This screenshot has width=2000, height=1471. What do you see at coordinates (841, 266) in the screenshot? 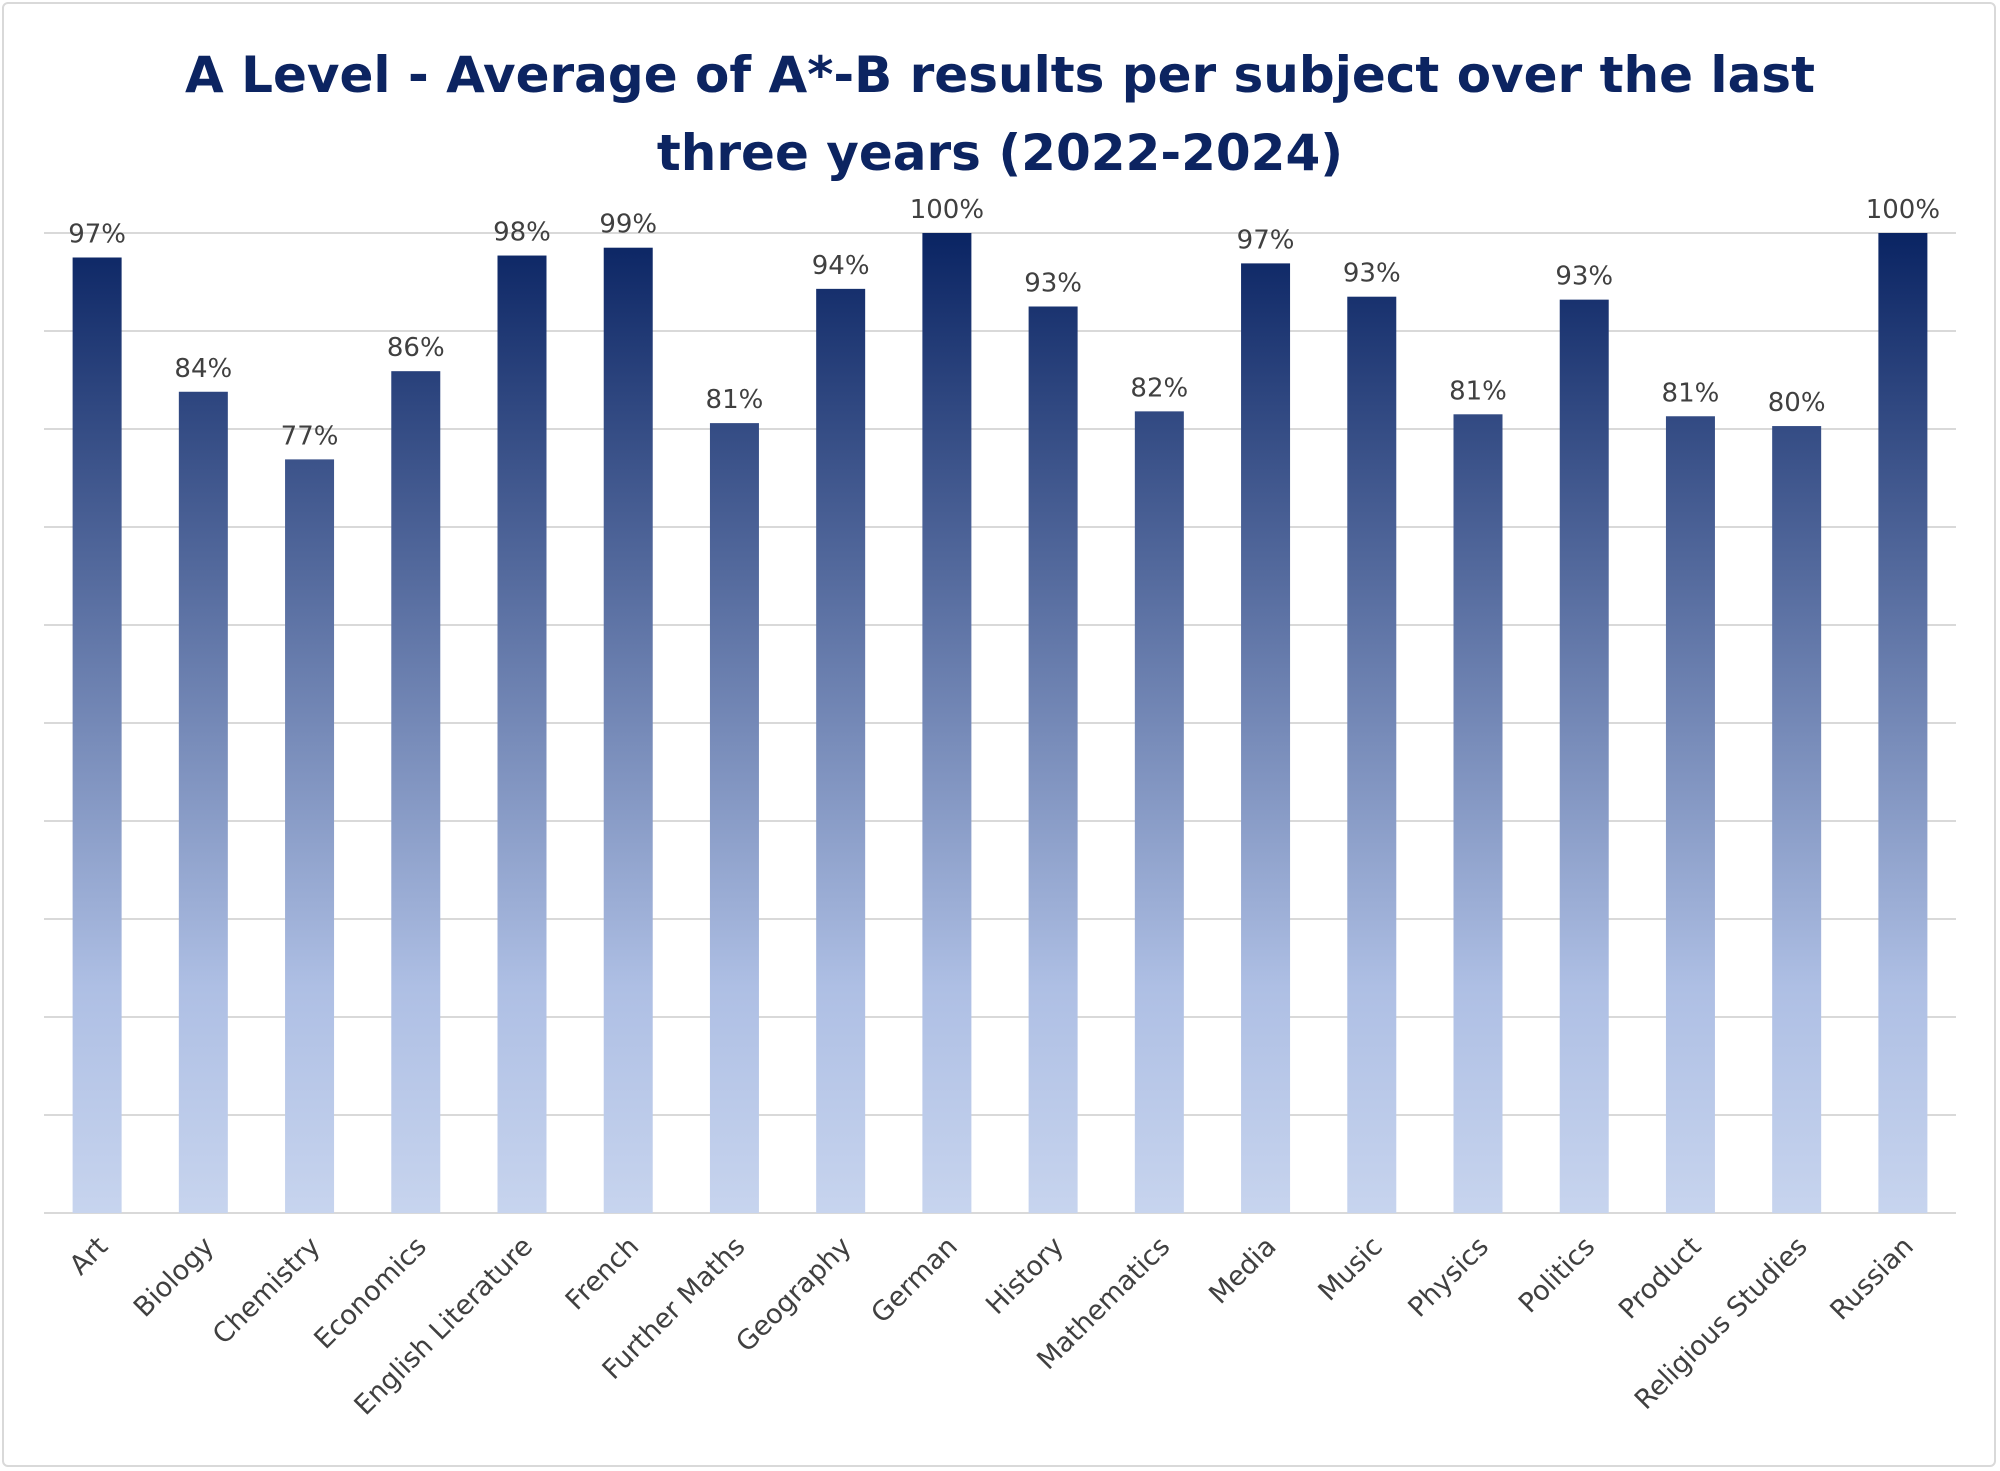
I see `data-label: 94%` at bounding box center [841, 266].